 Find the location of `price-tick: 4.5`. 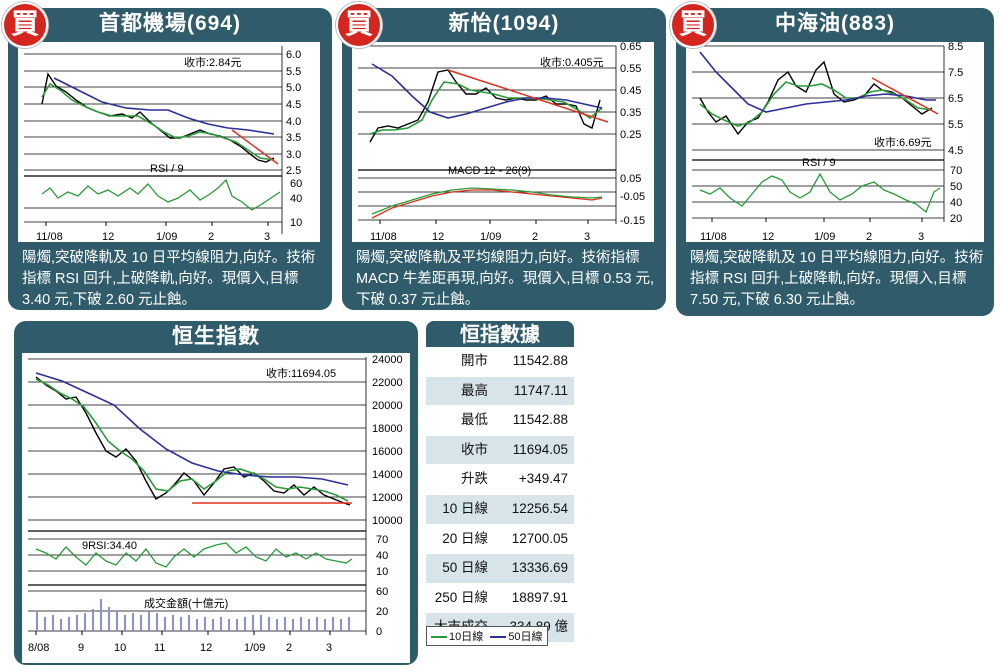

price-tick: 4.5 is located at coordinates (955, 151).